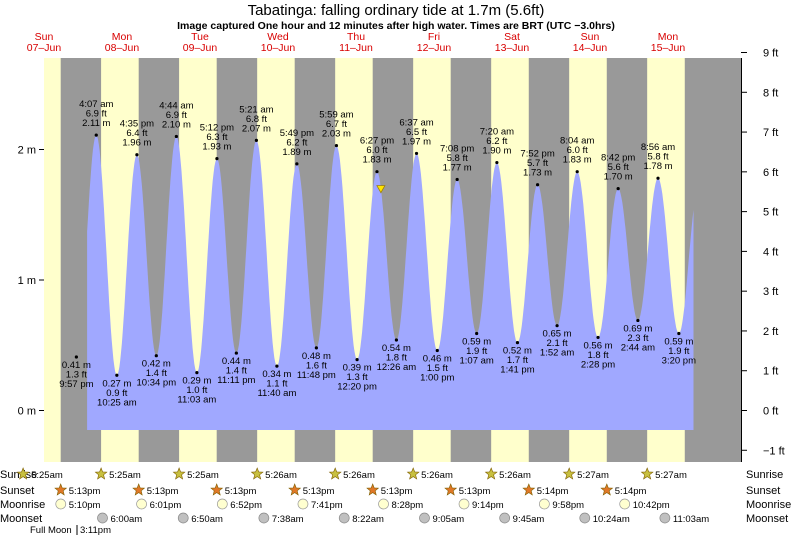 Image resolution: width=793 pixels, height=538 pixels. I want to click on sunset-row-label-right: Sunset, so click(763, 491).